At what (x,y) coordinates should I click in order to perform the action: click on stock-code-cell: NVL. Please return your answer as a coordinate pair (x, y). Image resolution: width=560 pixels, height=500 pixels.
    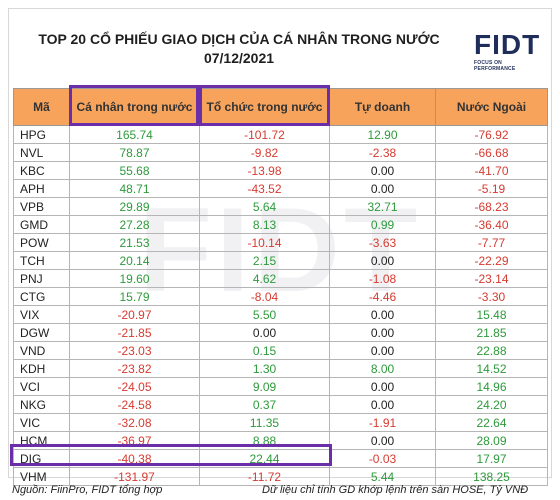
    Looking at the image, I should click on (41, 152).